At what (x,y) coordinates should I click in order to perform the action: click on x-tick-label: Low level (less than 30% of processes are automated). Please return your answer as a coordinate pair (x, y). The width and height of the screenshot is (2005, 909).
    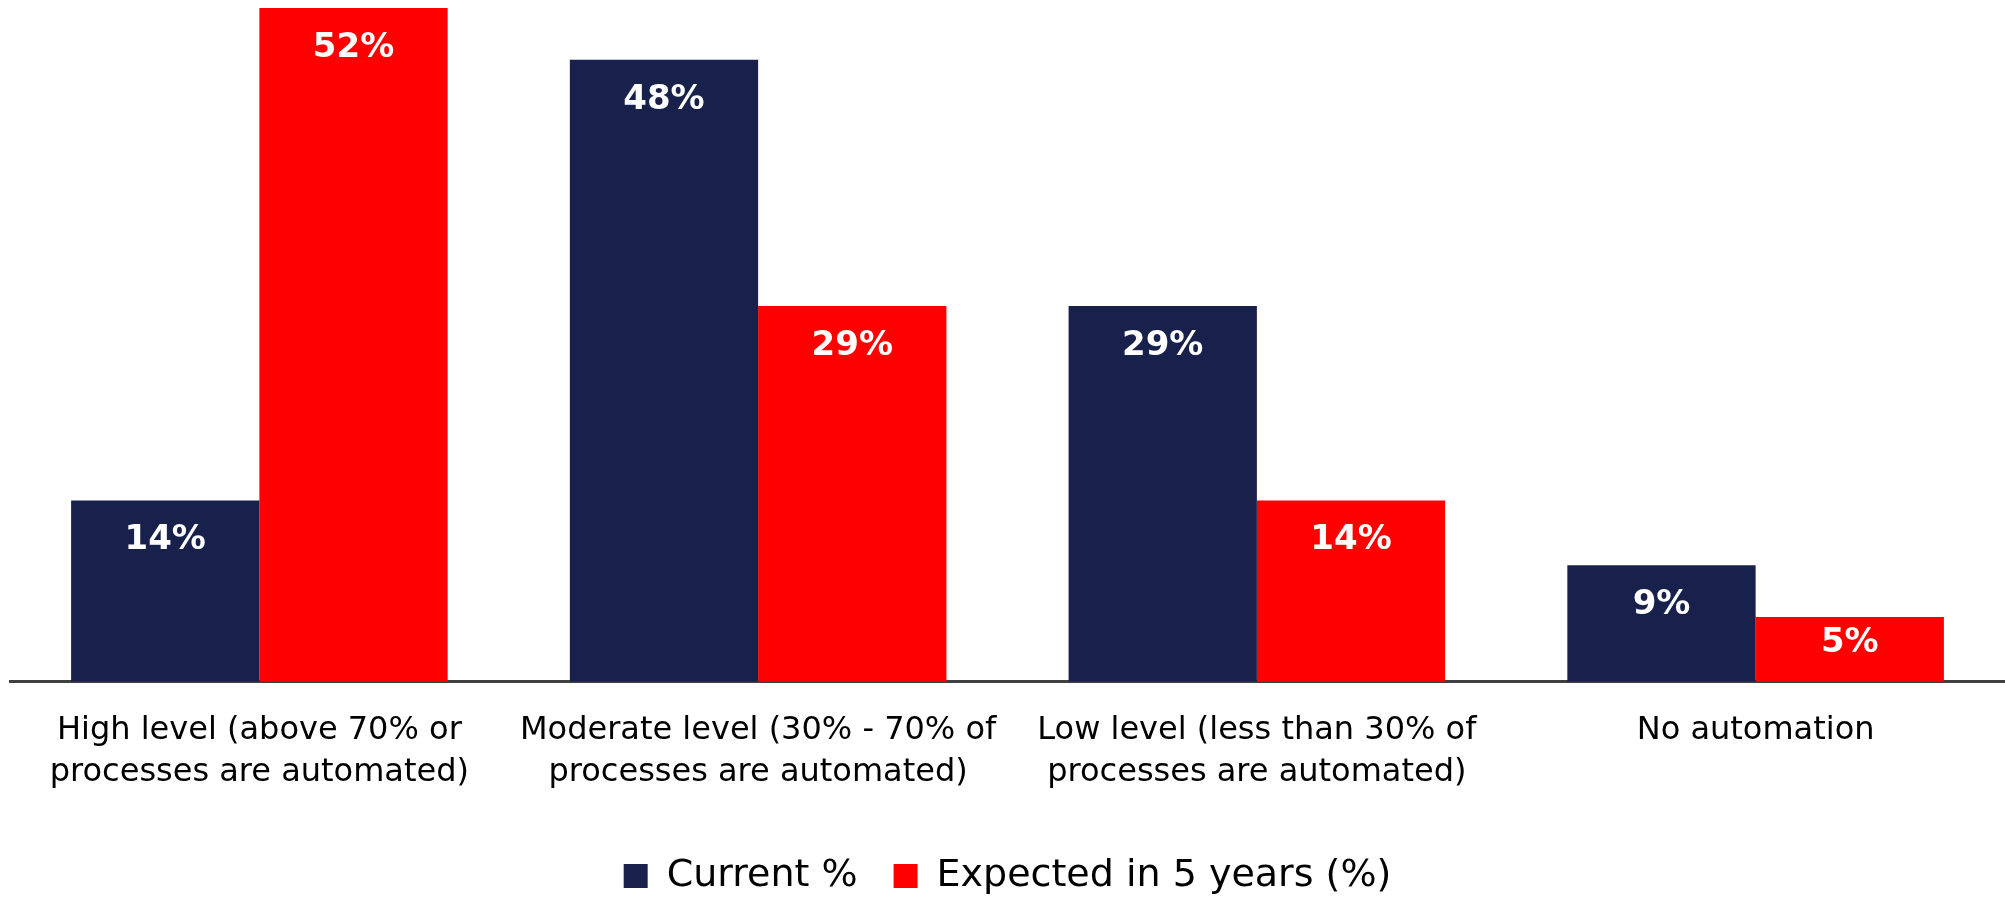
    Looking at the image, I should click on (1257, 748).